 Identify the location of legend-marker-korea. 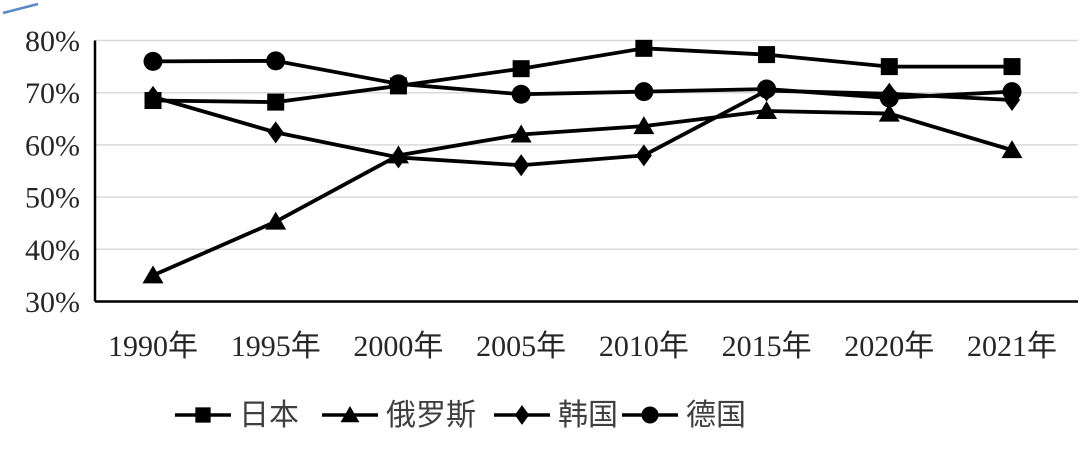
(522, 415).